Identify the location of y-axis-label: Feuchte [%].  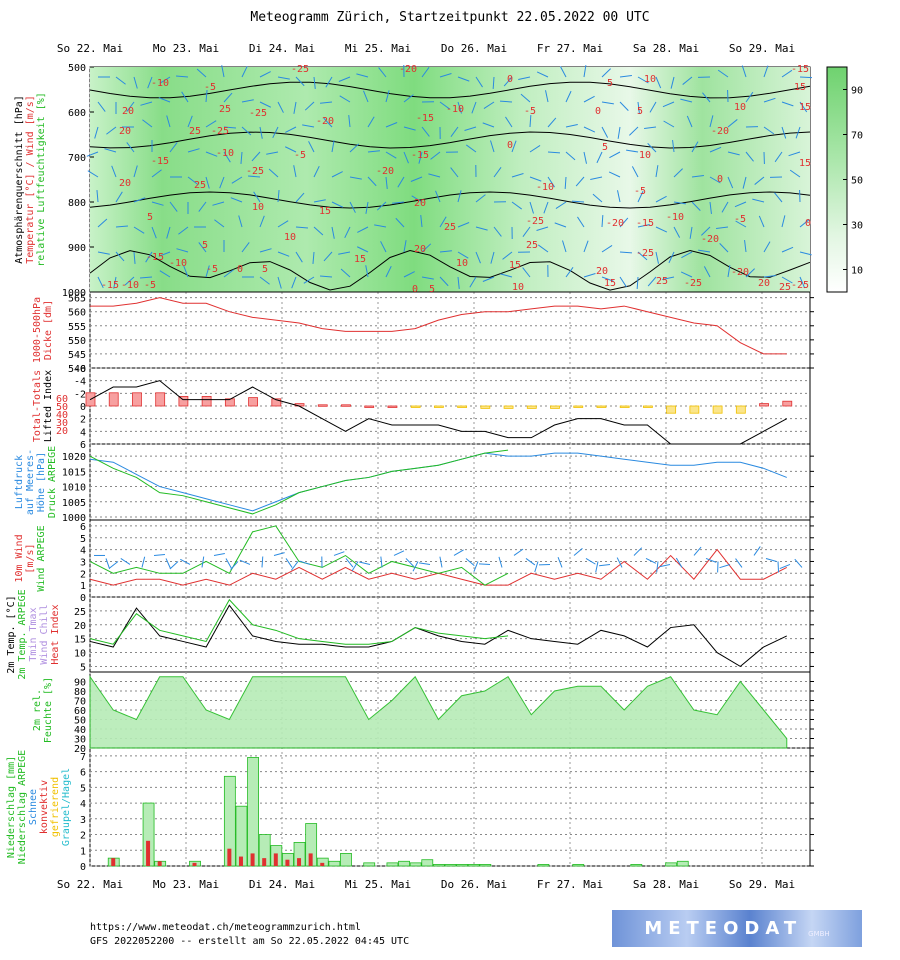
(48, 710).